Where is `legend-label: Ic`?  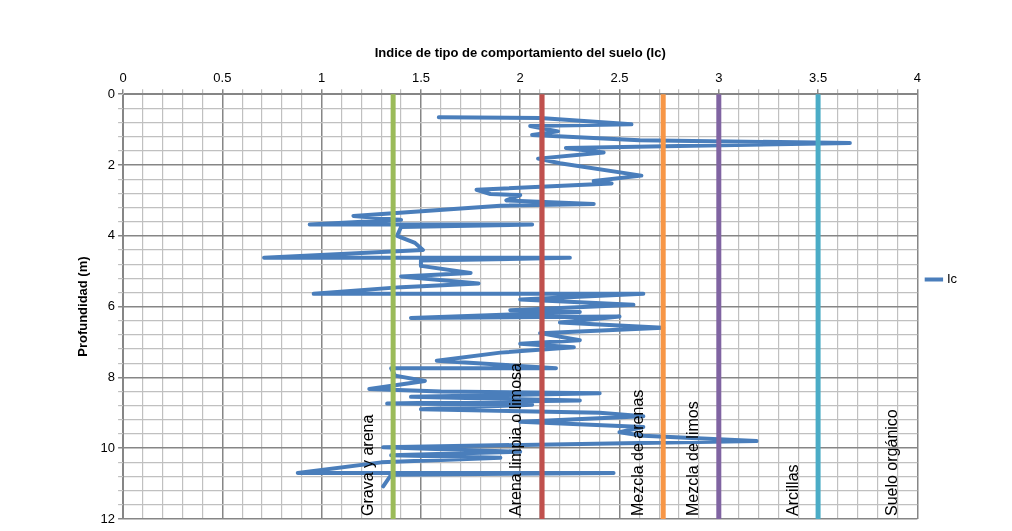 legend-label: Ic is located at coordinates (952, 279).